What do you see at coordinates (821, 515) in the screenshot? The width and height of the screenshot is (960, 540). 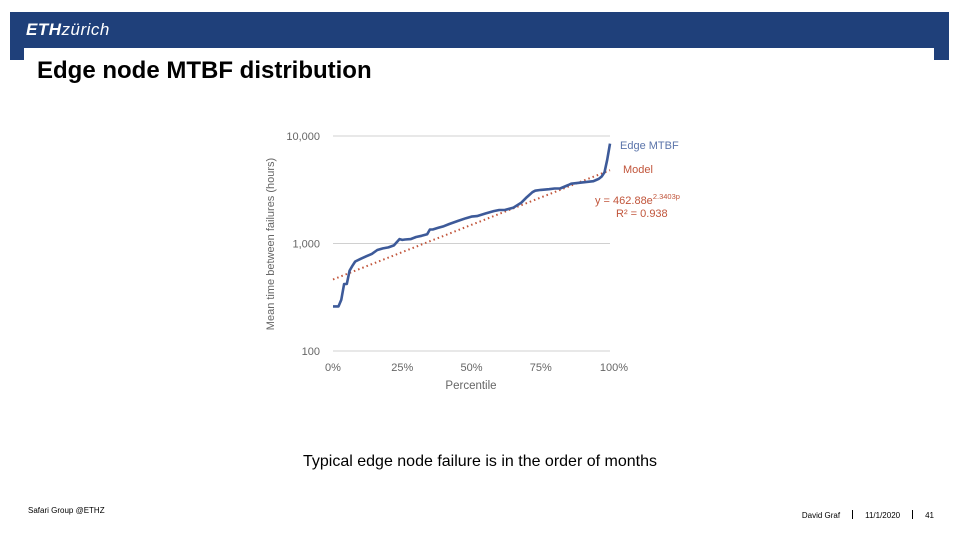 I see `footer-author: David Graf` at bounding box center [821, 515].